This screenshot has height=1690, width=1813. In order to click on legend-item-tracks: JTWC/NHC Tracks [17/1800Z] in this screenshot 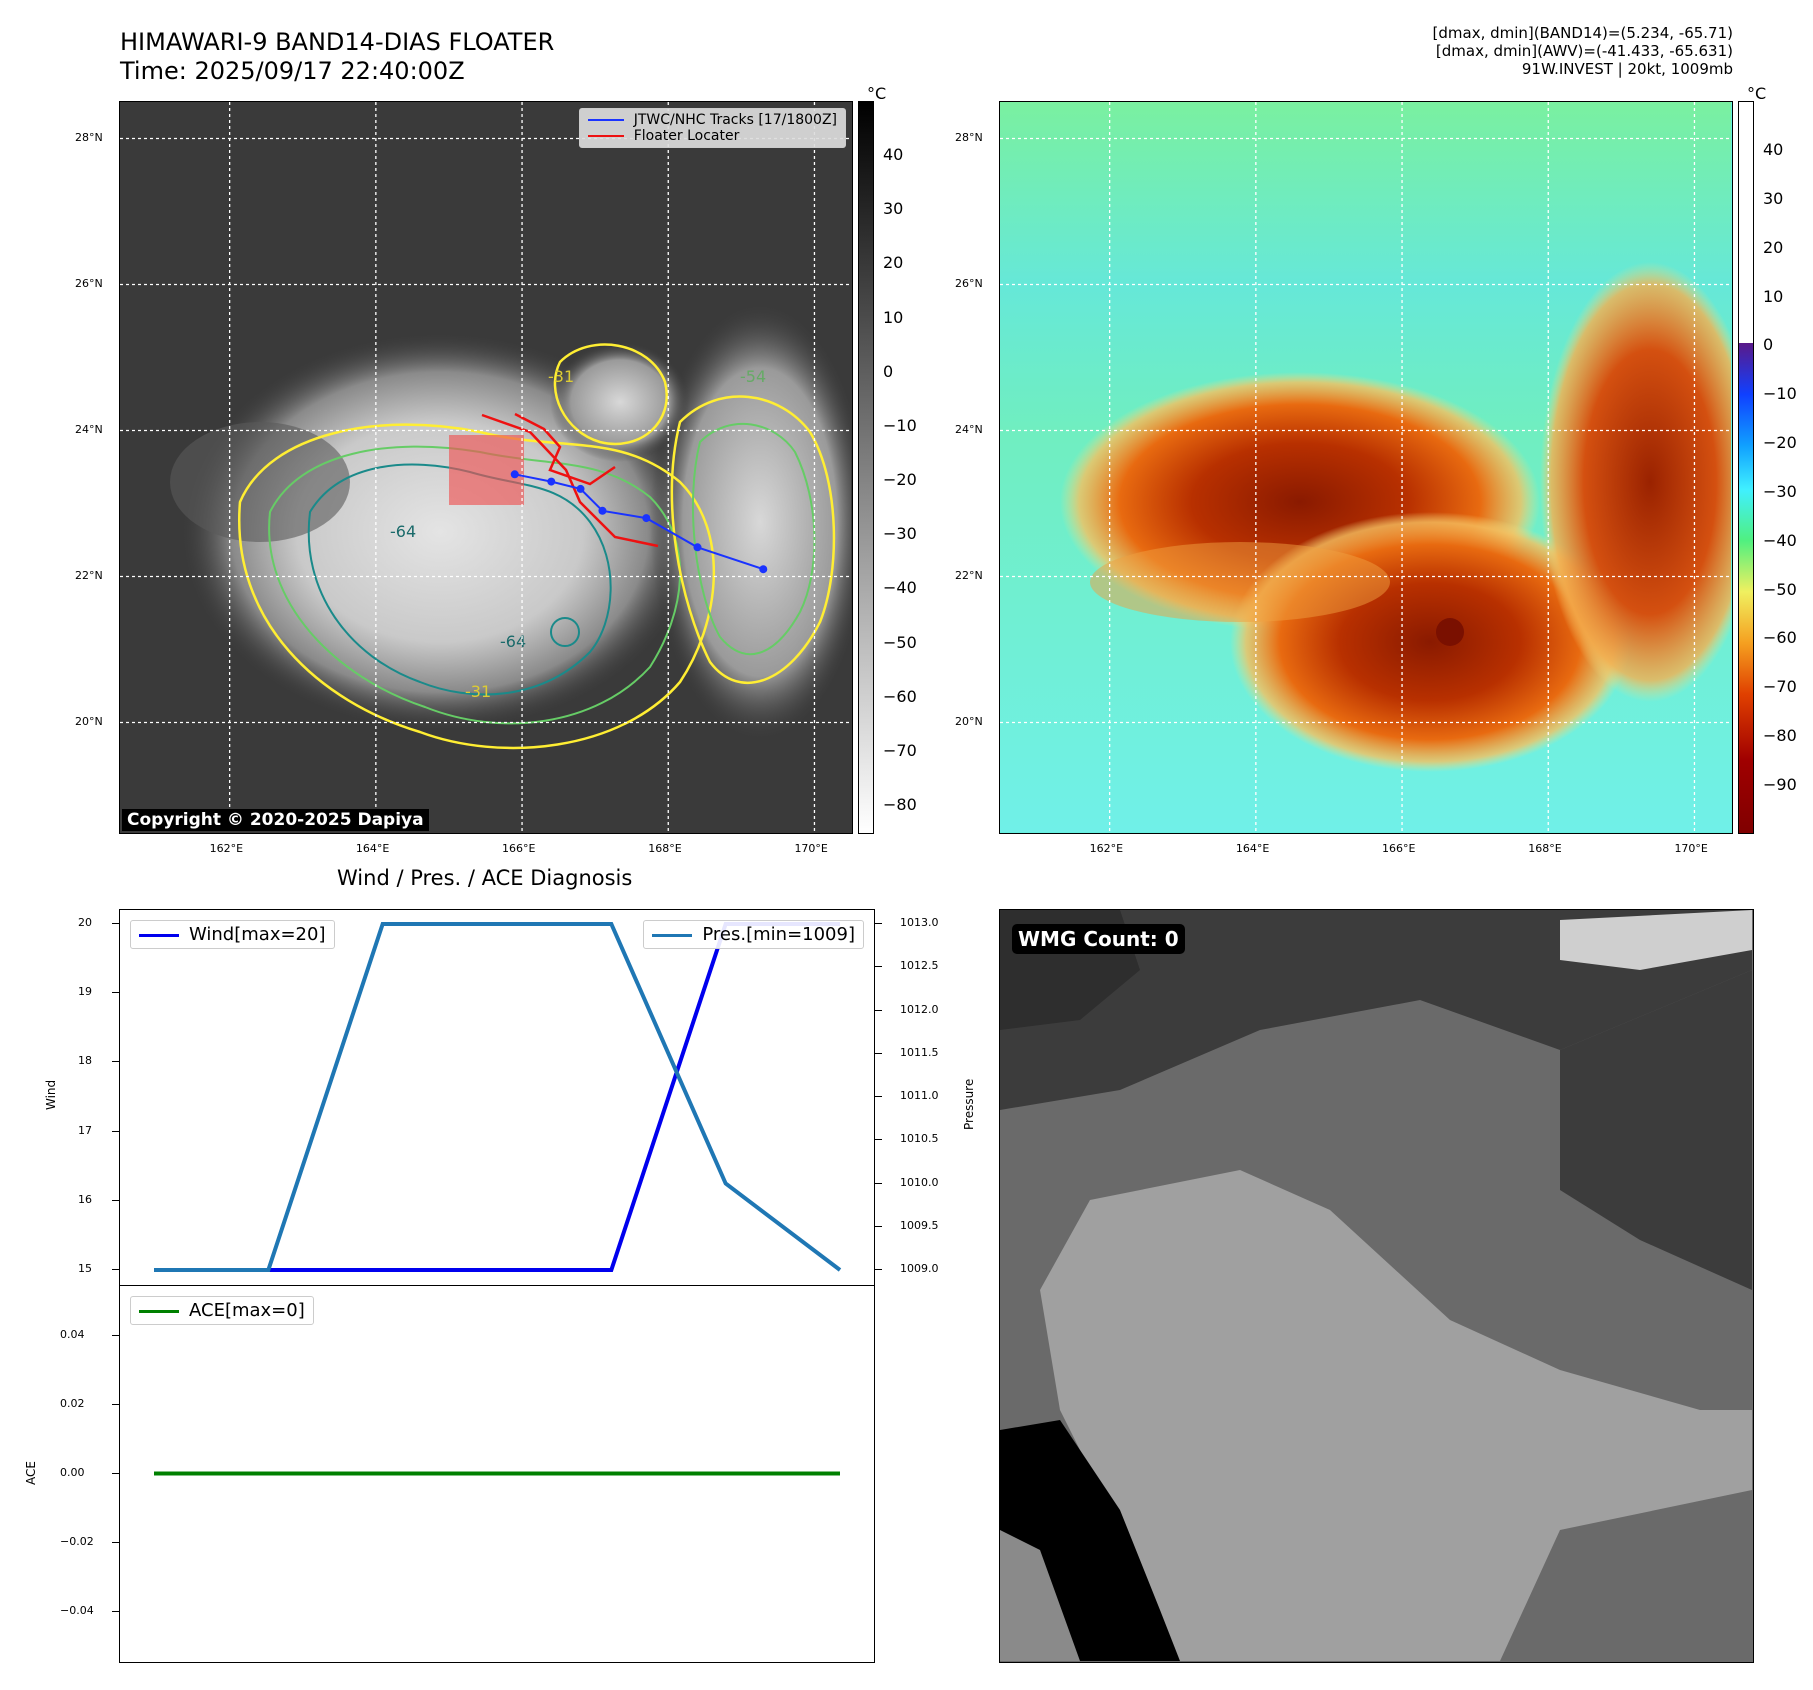, I will do `click(712, 120)`.